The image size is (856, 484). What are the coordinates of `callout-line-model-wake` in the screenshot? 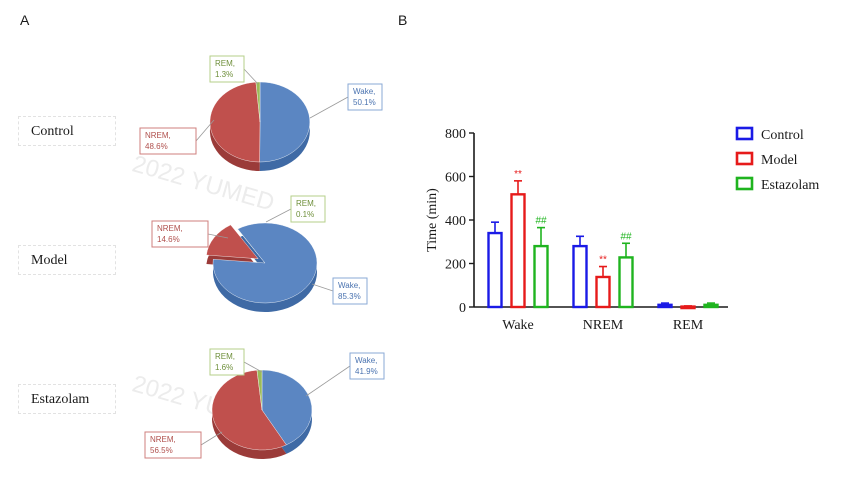 It's located at (322, 287).